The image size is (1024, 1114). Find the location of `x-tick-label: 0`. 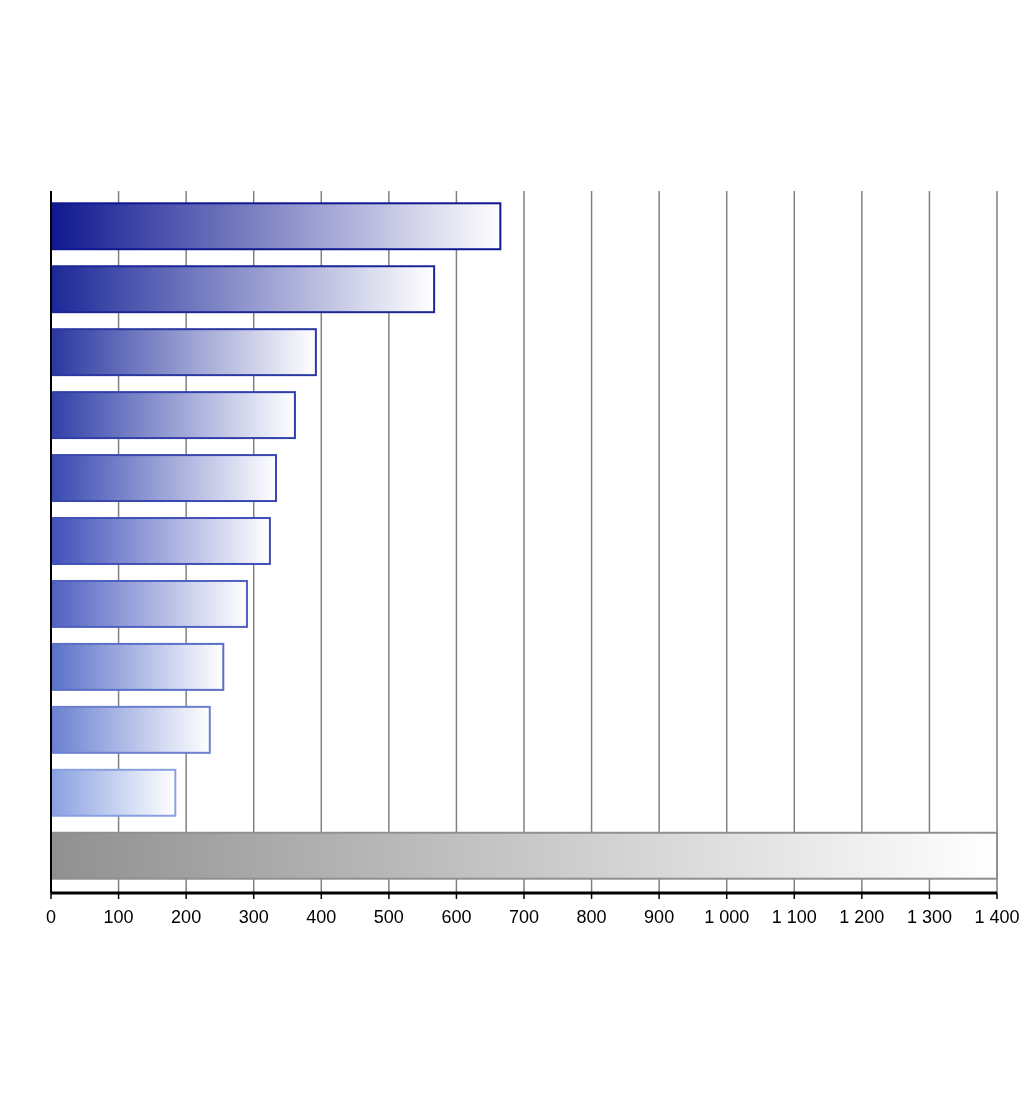

x-tick-label: 0 is located at coordinates (51, 917).